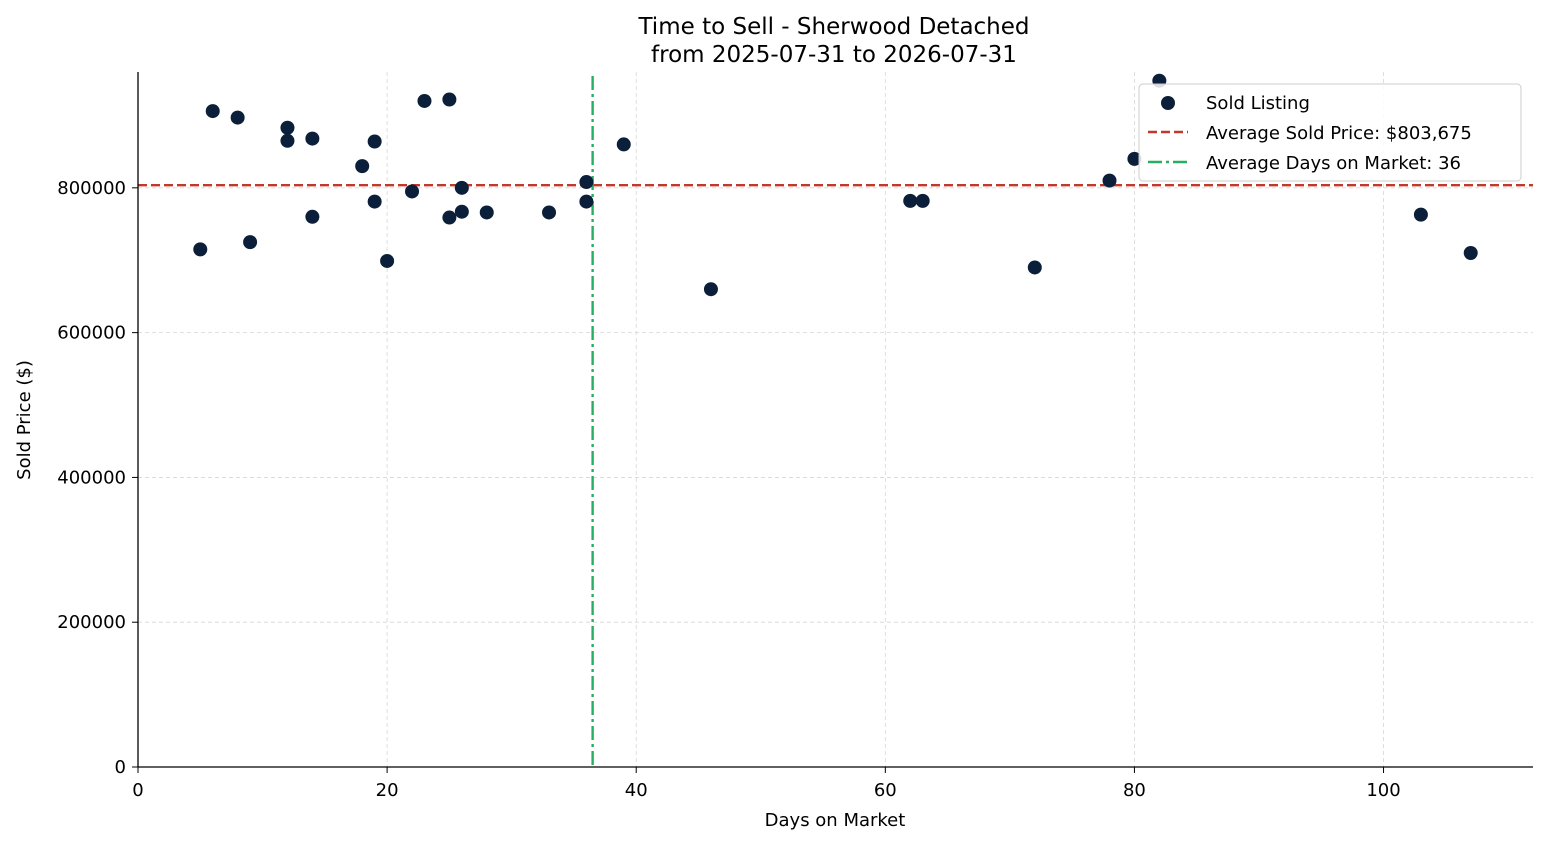 Image resolution: width=1547 pixels, height=845 pixels. I want to click on x-tick-label: 60, so click(885, 790).